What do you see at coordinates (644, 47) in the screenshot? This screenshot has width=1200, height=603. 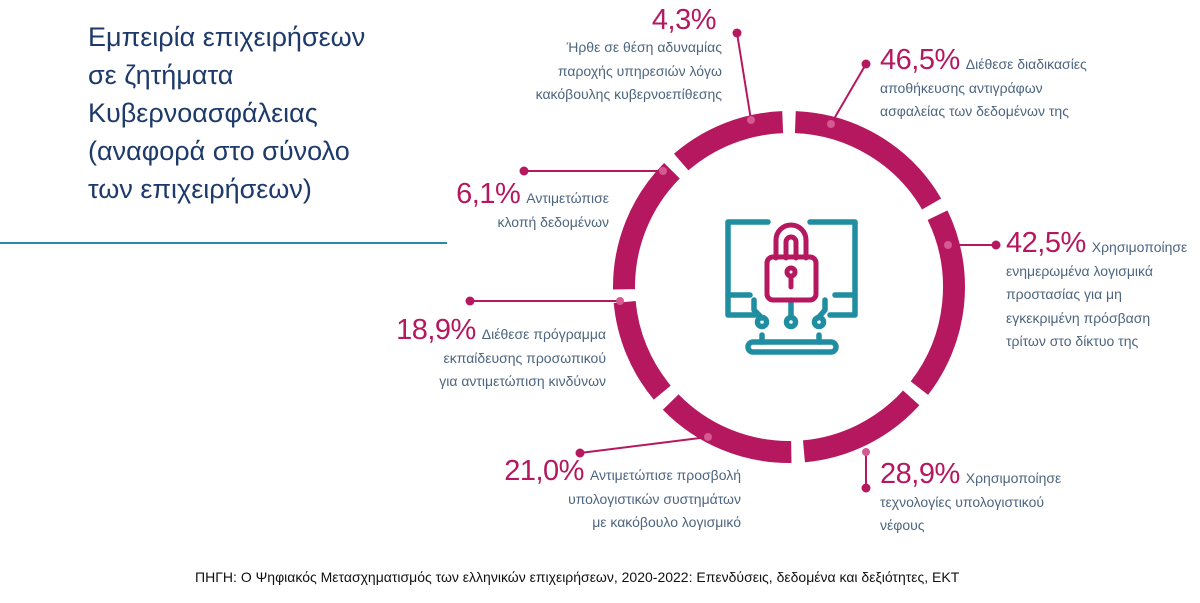 I see `stat-text: Ήρθε σε θέση αδυναμίας` at bounding box center [644, 47].